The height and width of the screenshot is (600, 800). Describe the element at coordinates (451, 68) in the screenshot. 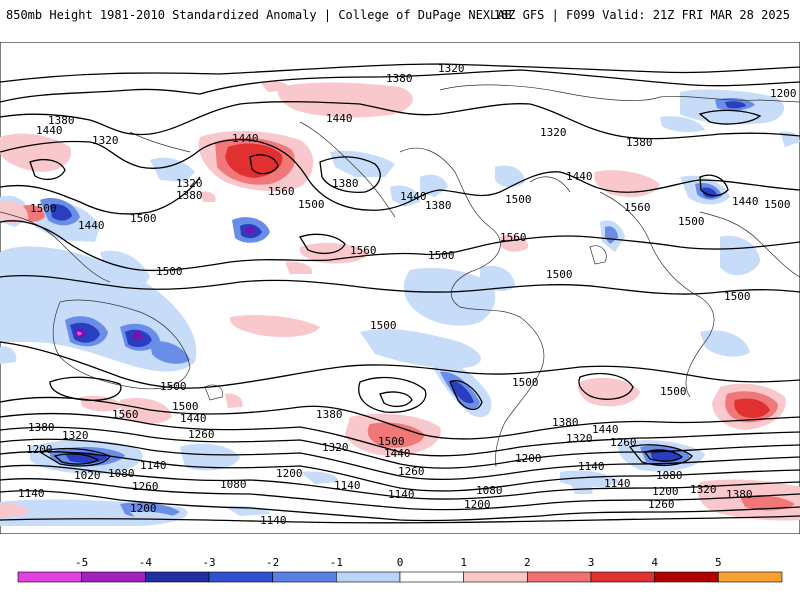

I see `label-1320-top: 1320` at that location.